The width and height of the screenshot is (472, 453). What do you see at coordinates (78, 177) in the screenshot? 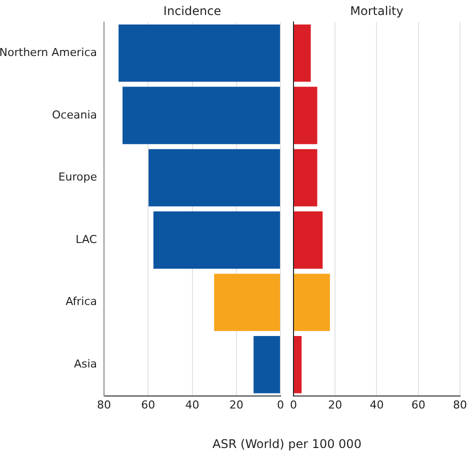
I see `y-tick-label: Europe` at bounding box center [78, 177].